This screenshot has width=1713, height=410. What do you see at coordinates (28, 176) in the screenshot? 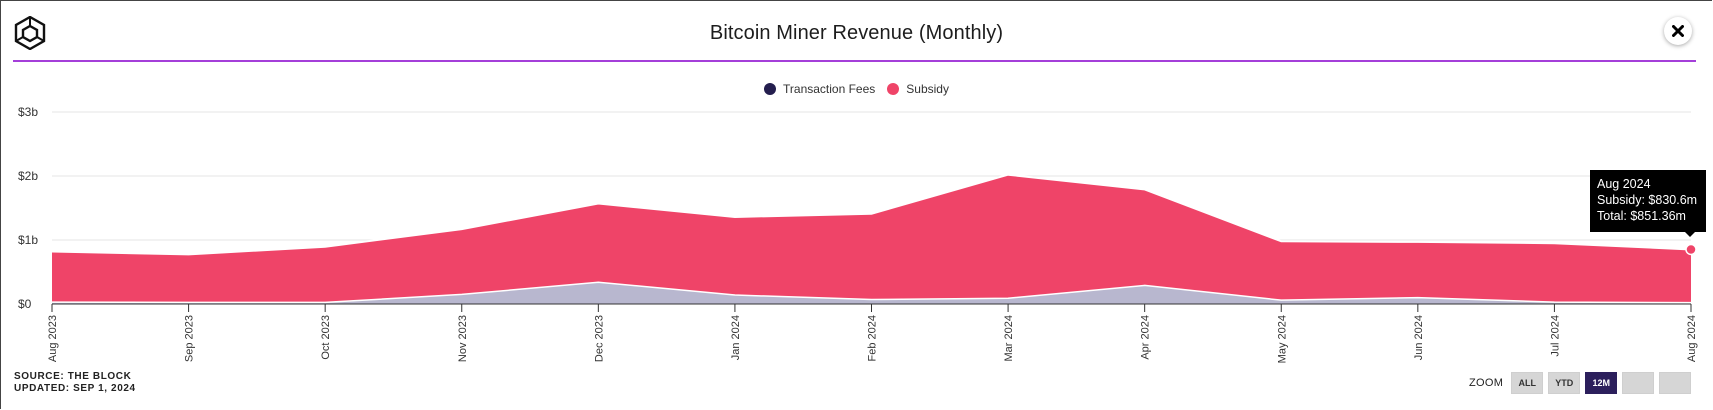
I see `y-tick-label: $2b` at bounding box center [28, 176].